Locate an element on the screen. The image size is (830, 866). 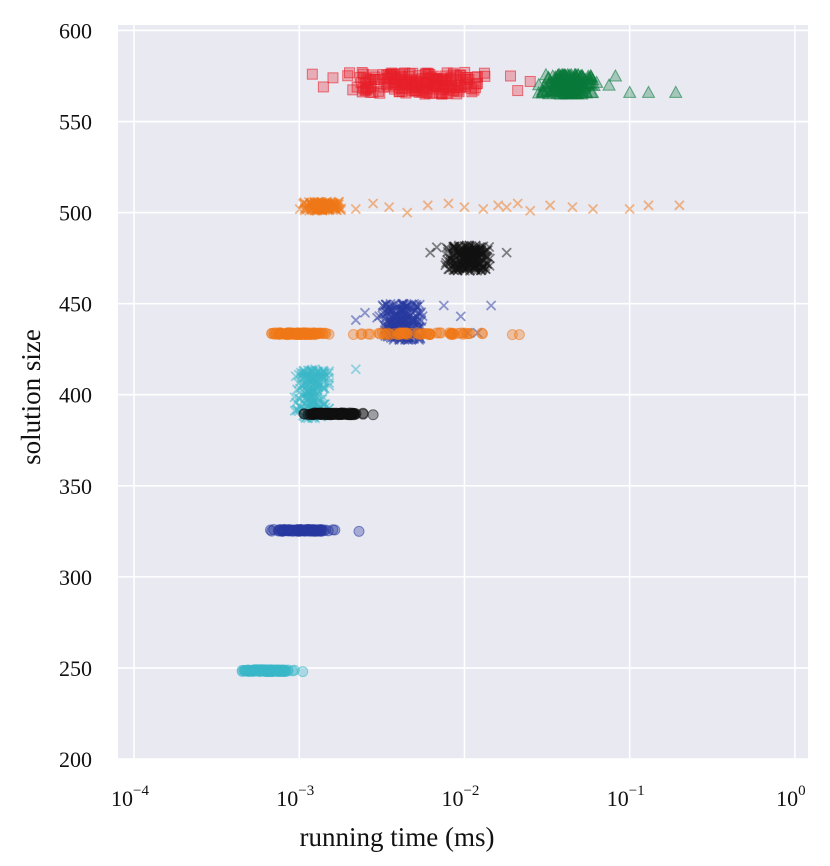
y-tick-label: 250 is located at coordinates (75, 668).